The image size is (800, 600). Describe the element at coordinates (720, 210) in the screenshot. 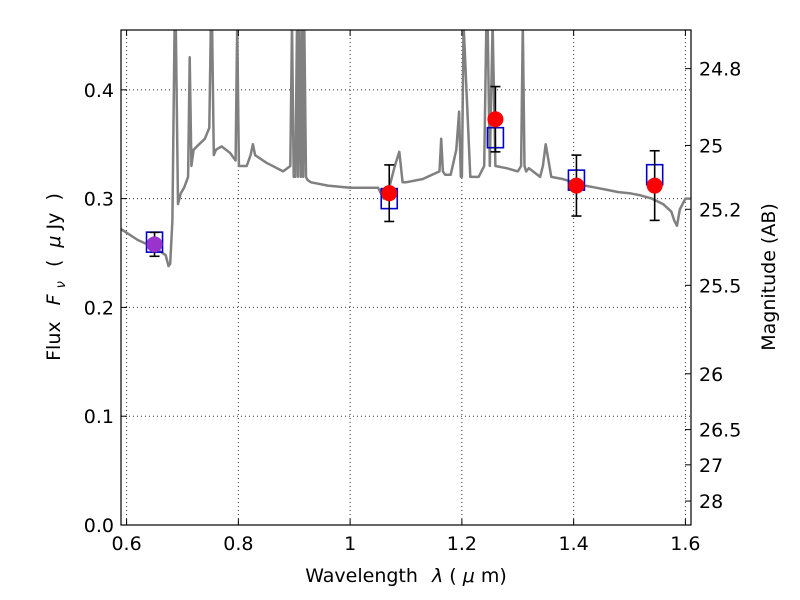

I see `right-tick-label: 25.2` at that location.